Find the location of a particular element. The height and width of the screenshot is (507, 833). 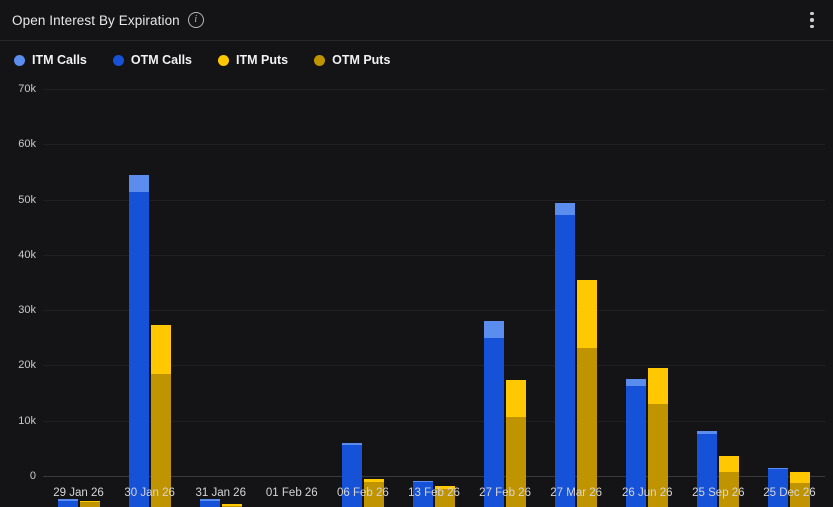

kebab-menu-icon is located at coordinates (812, 20).